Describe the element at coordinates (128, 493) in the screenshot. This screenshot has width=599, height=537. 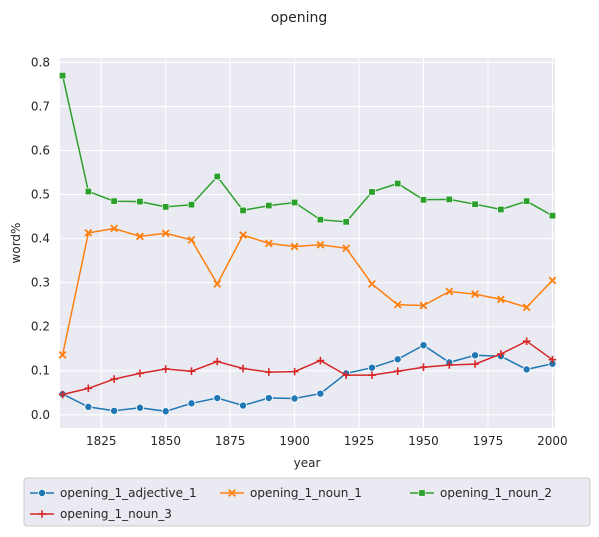
I see `legend-label: opening_1_adjective_1` at that location.